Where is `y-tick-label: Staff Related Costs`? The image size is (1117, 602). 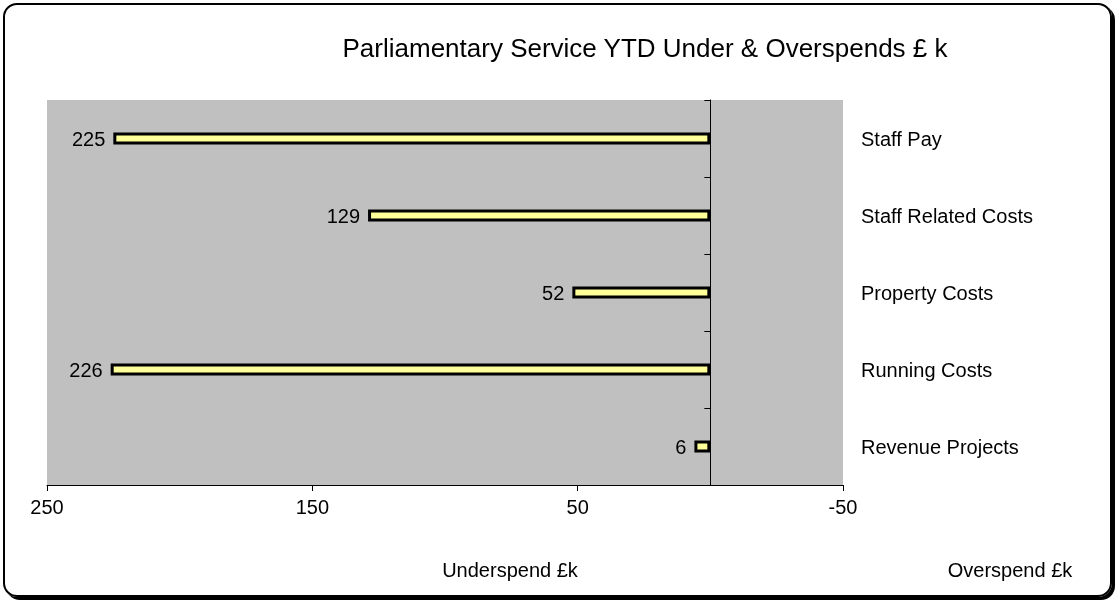
y-tick-label: Staff Related Costs is located at coordinates (947, 215).